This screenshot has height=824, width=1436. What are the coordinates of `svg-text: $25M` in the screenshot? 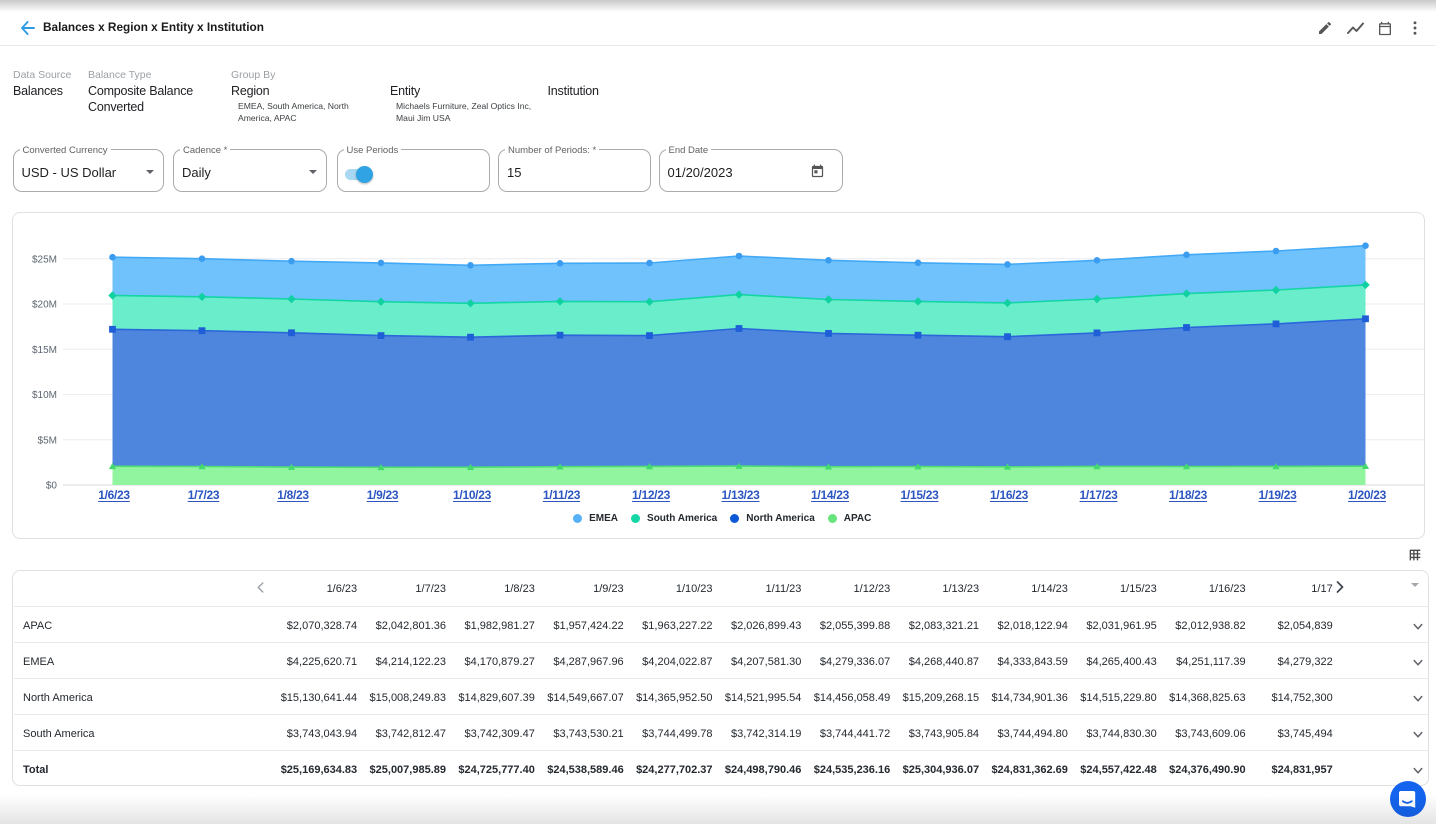 It's located at (44, 259).